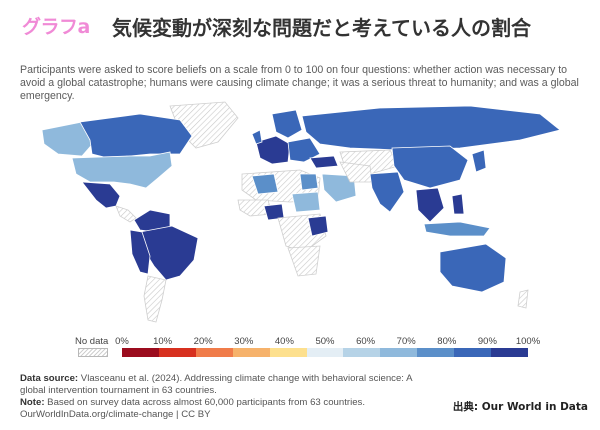 The width and height of the screenshot is (600, 430). What do you see at coordinates (406, 341) in the screenshot?
I see `legend-tick-label: 70%` at bounding box center [406, 341].